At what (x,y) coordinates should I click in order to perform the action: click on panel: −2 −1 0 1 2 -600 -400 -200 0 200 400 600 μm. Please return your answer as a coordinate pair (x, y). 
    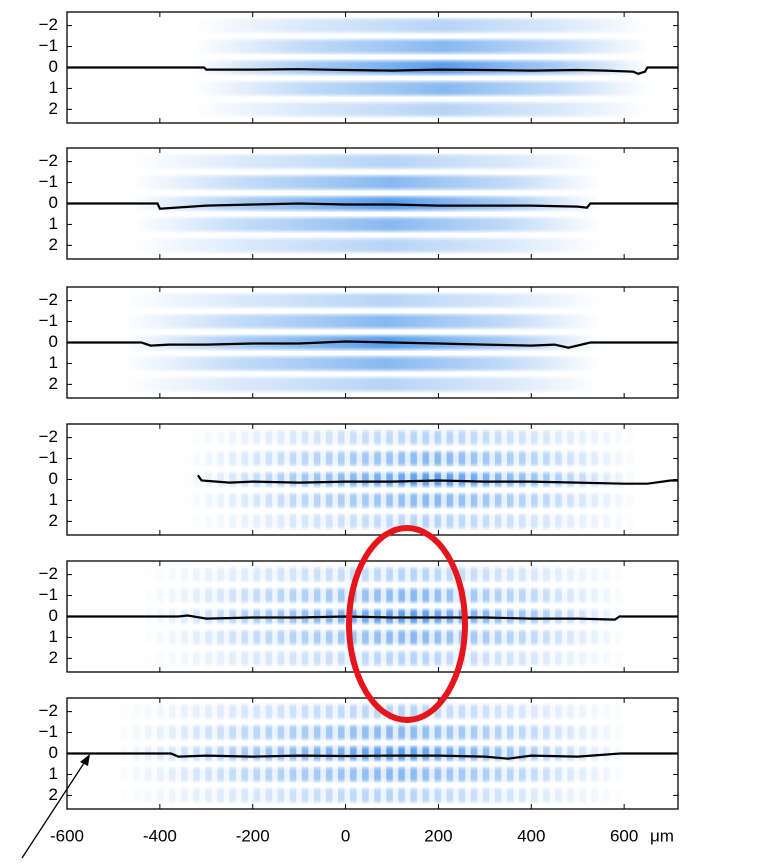
    Looking at the image, I should click on (359, 771).